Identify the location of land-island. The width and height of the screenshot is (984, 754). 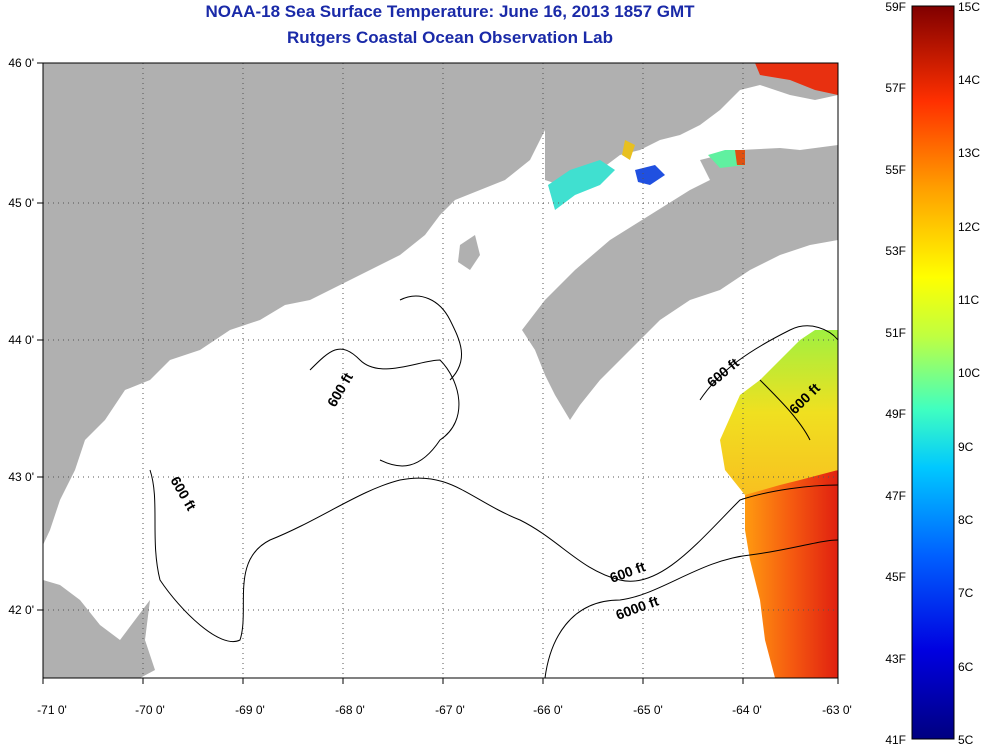
(469, 252).